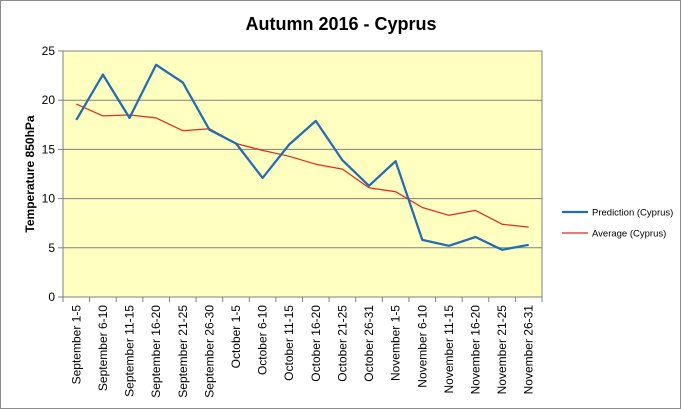 This screenshot has width=681, height=409. Describe the element at coordinates (49, 100) in the screenshot. I see `y-tick-label: 20` at that location.